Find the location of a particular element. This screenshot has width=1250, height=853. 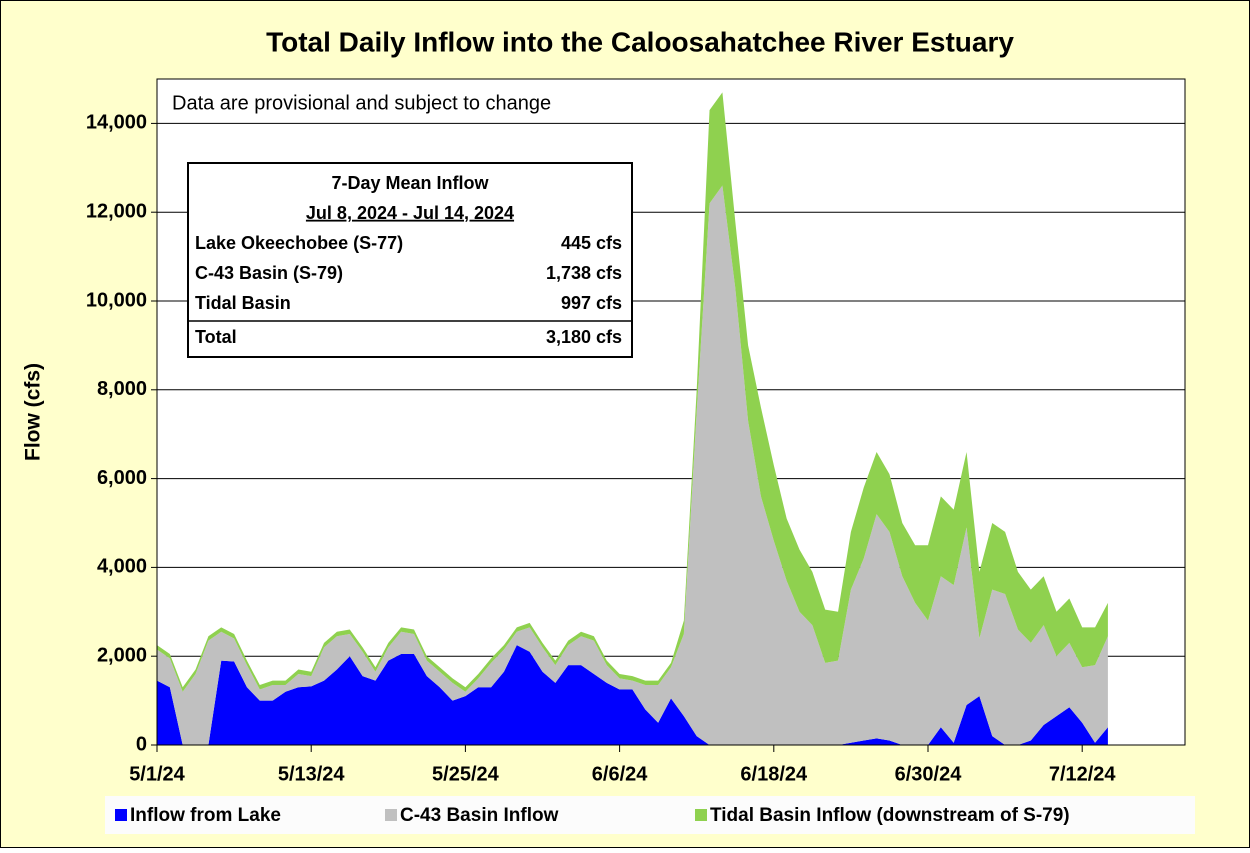

y-tick-label: 0 is located at coordinates (141, 744).